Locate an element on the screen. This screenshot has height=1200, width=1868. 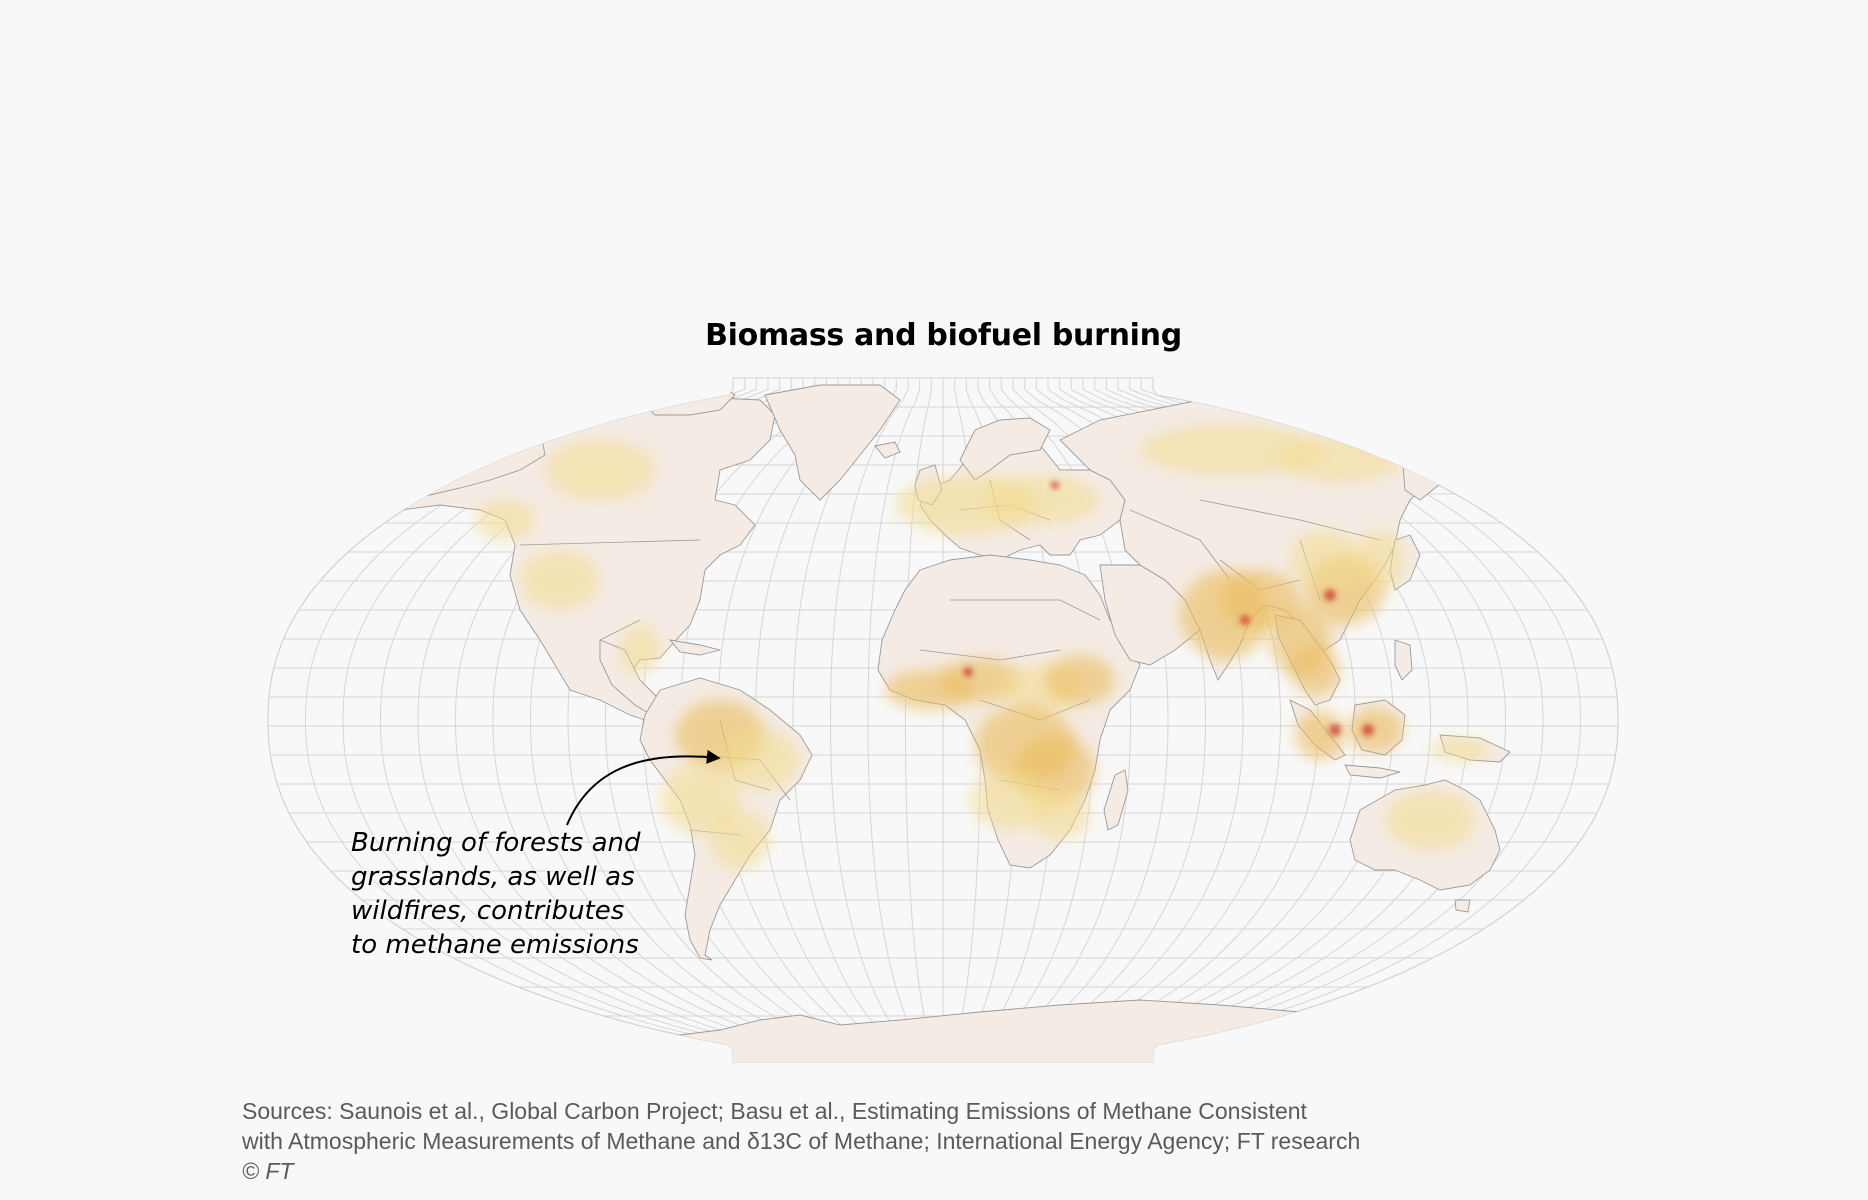
annotation-line: to methane emissions is located at coordinates (495, 945).